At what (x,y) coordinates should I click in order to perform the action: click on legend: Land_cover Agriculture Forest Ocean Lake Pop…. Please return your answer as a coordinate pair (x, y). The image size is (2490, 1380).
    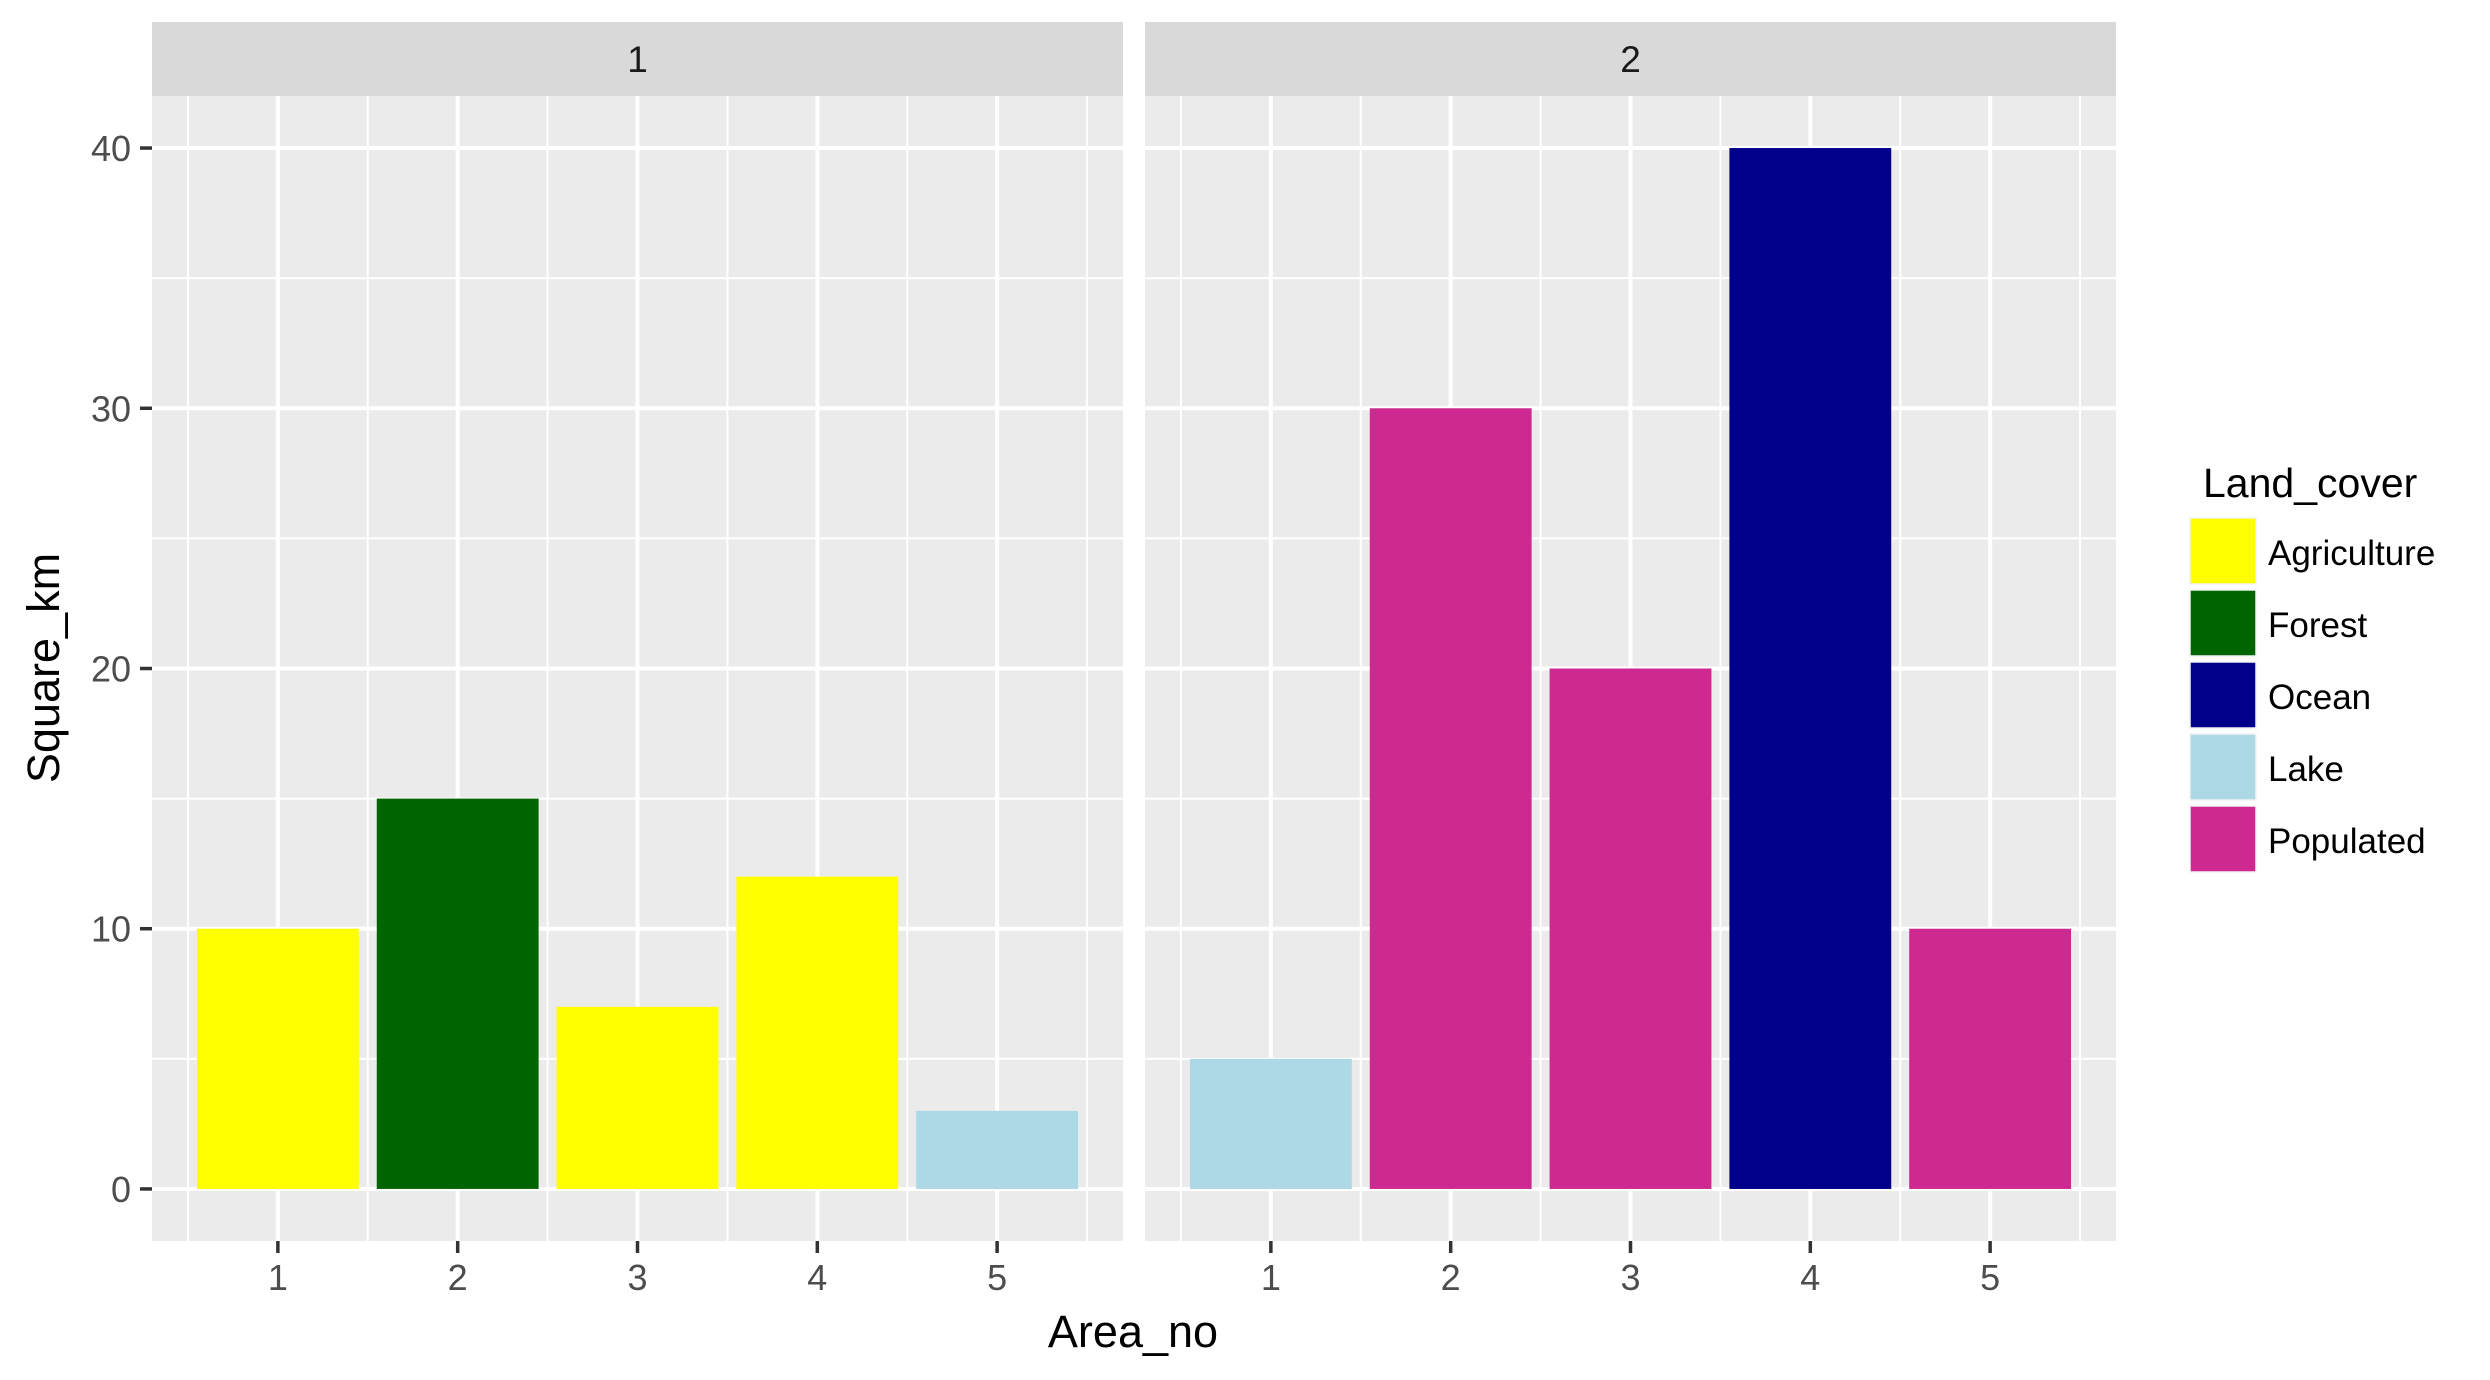
    Looking at the image, I should click on (2312, 666).